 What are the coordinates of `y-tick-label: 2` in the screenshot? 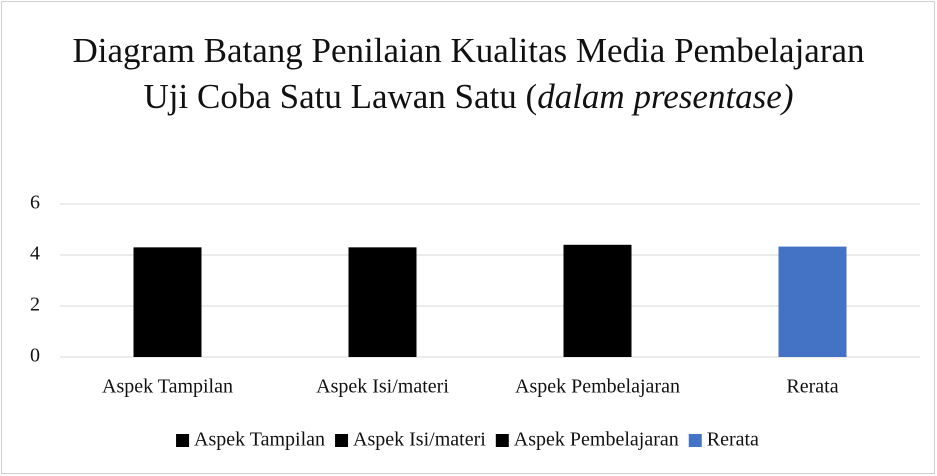 It's located at (35, 305).